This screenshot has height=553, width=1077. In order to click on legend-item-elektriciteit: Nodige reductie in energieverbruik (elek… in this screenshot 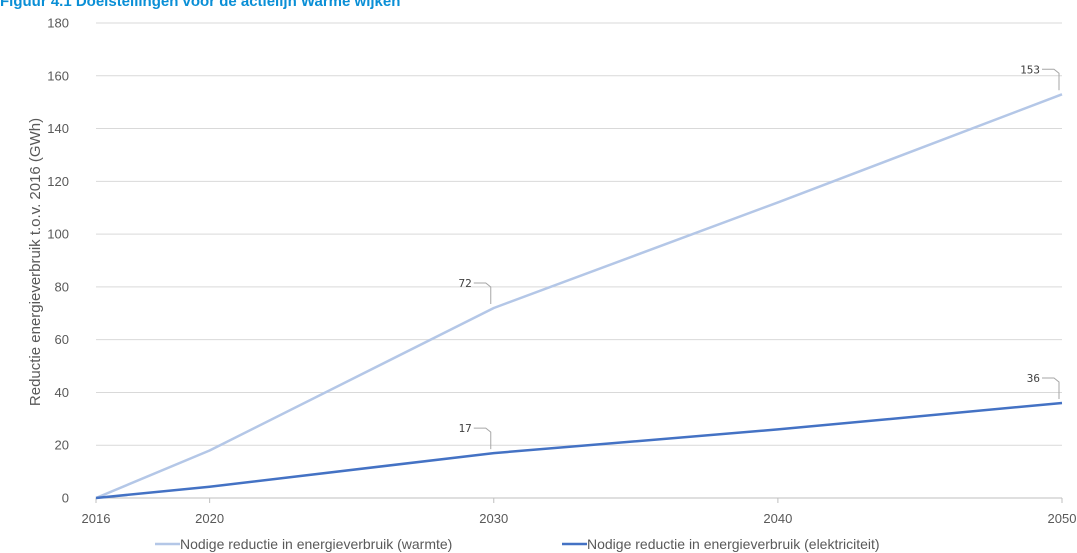, I will do `click(721, 544)`.